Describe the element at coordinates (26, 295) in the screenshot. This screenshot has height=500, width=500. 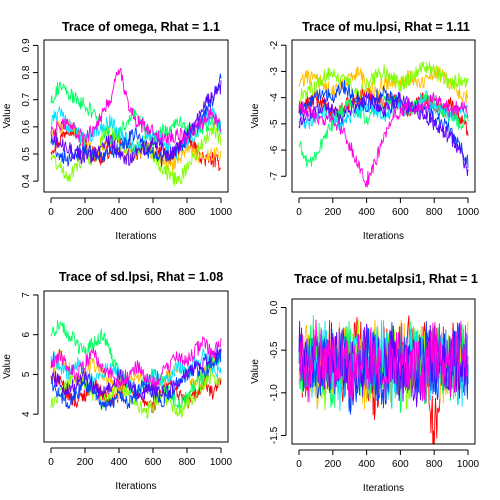
I see `y-tick-label: 7` at that location.